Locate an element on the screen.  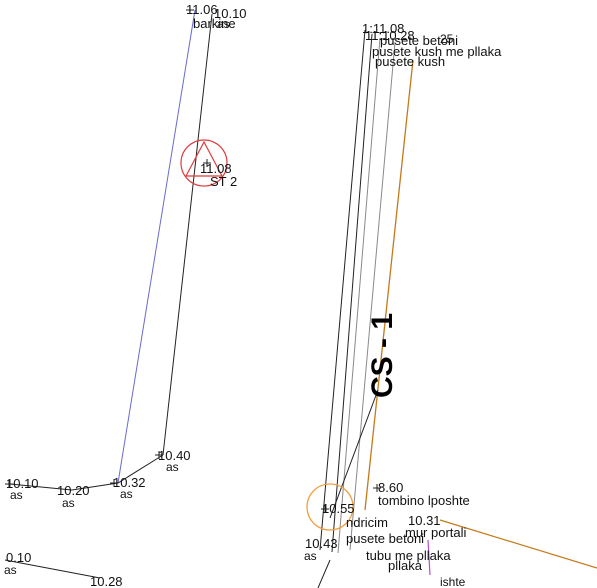
point-description: barkine is located at coordinates (214, 23).